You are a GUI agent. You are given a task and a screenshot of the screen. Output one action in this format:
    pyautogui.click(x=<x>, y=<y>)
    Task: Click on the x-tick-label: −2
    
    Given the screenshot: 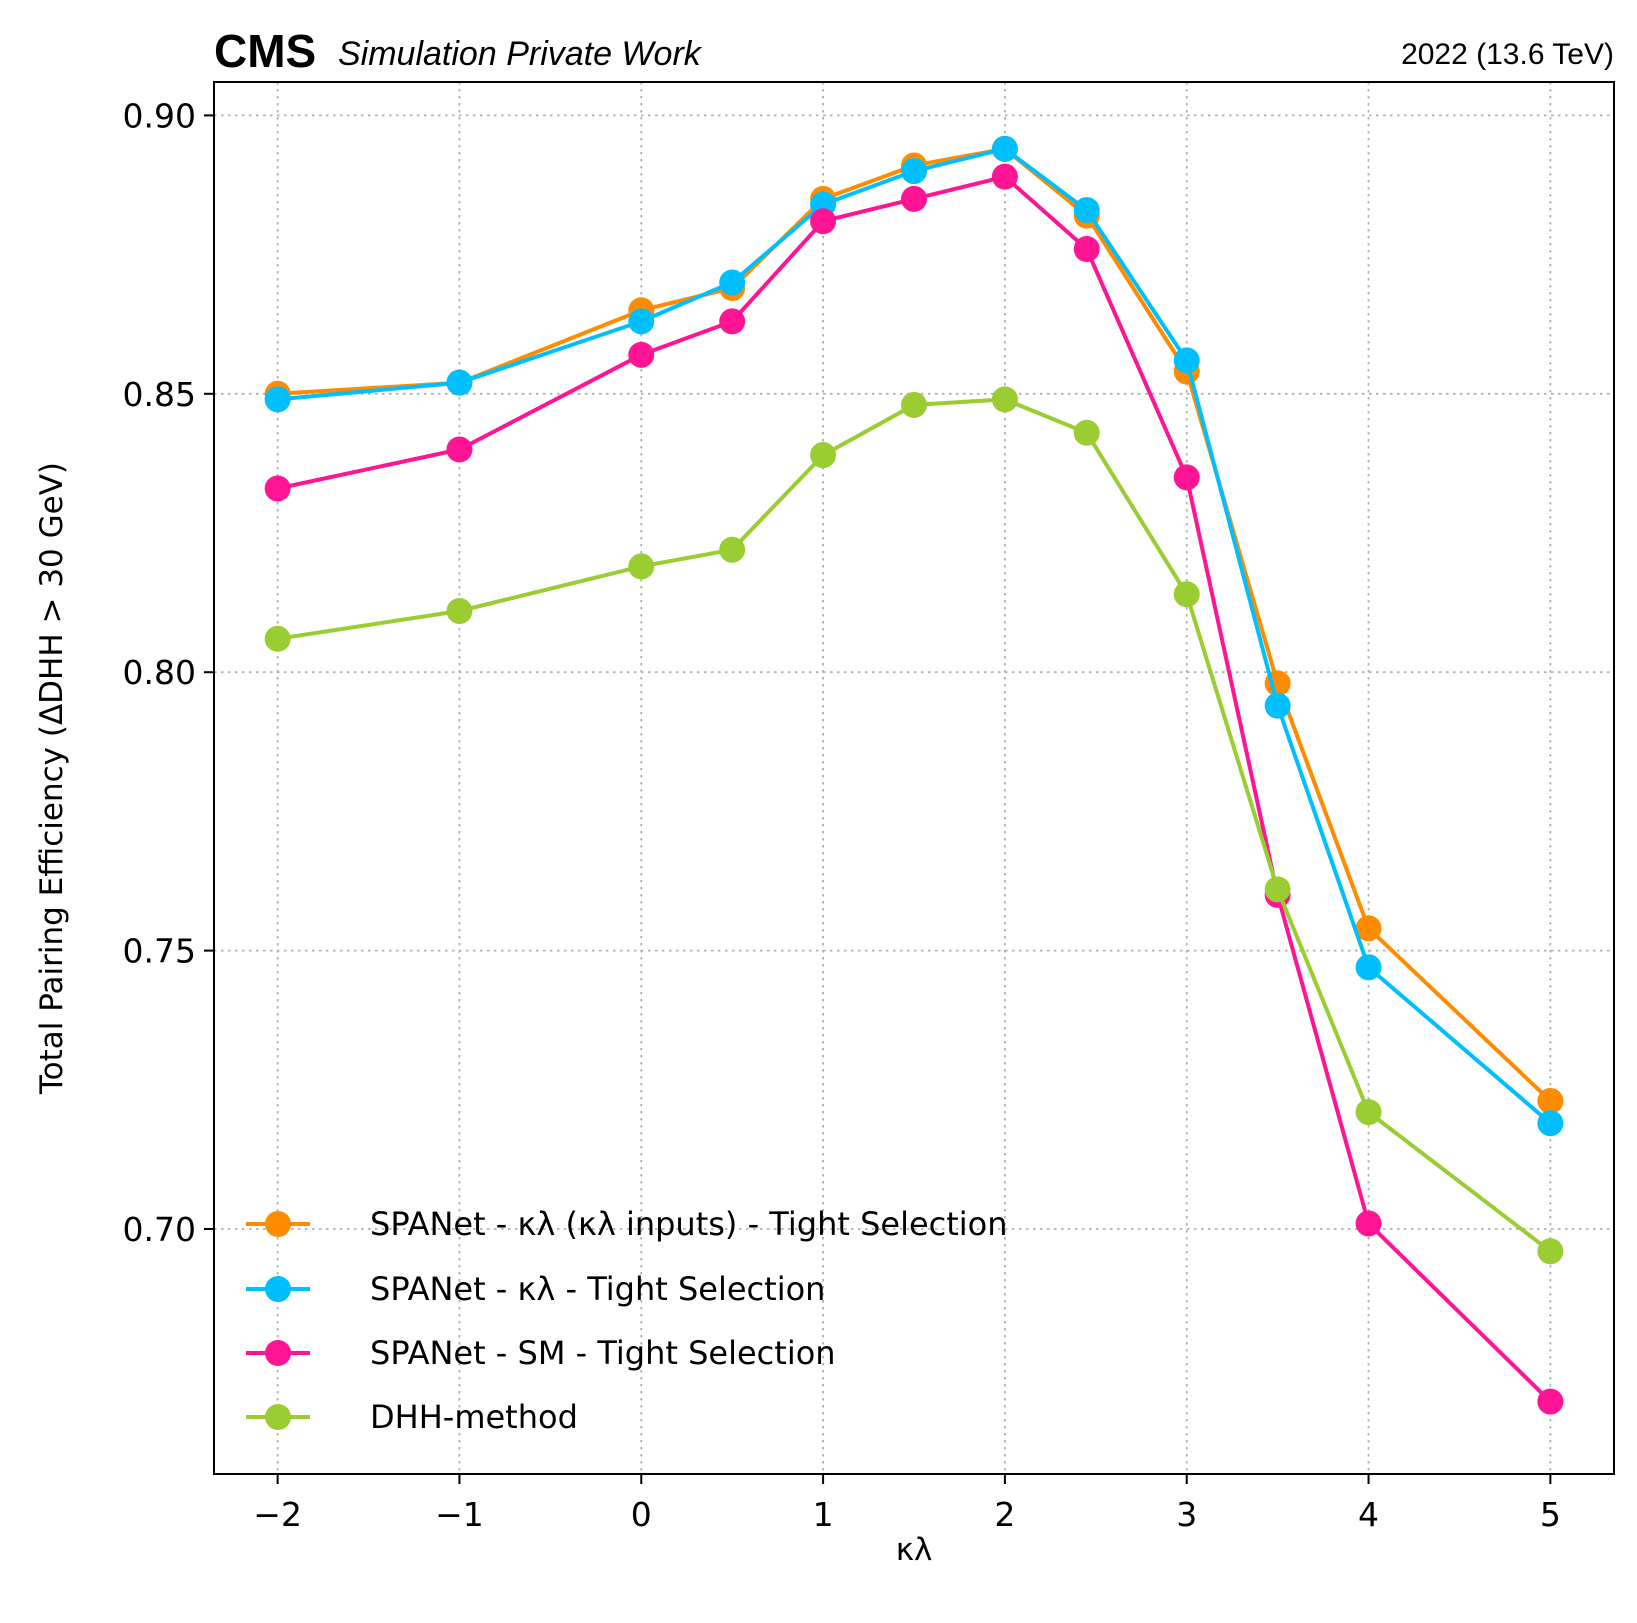 What is the action you would take?
    pyautogui.click(x=277, y=1514)
    